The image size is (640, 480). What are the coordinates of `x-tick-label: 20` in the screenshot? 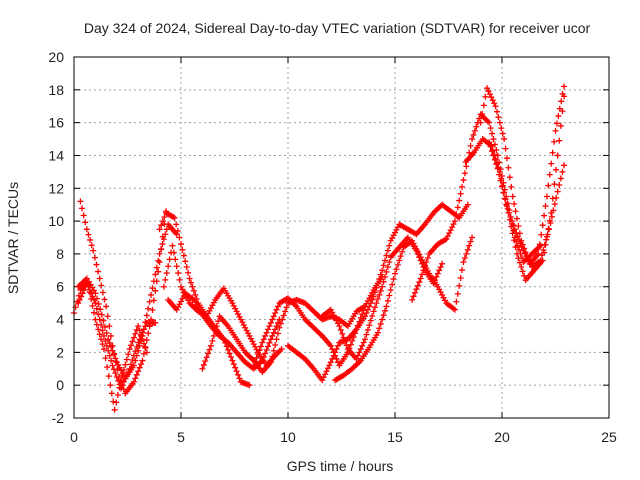 It's located at (502, 437).